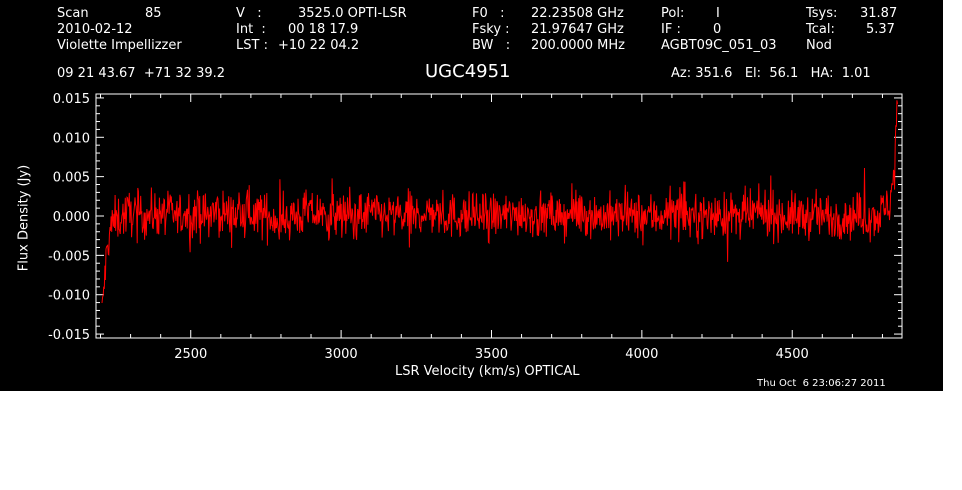  I want to click on fsky-label: Fsky :, so click(491, 29).